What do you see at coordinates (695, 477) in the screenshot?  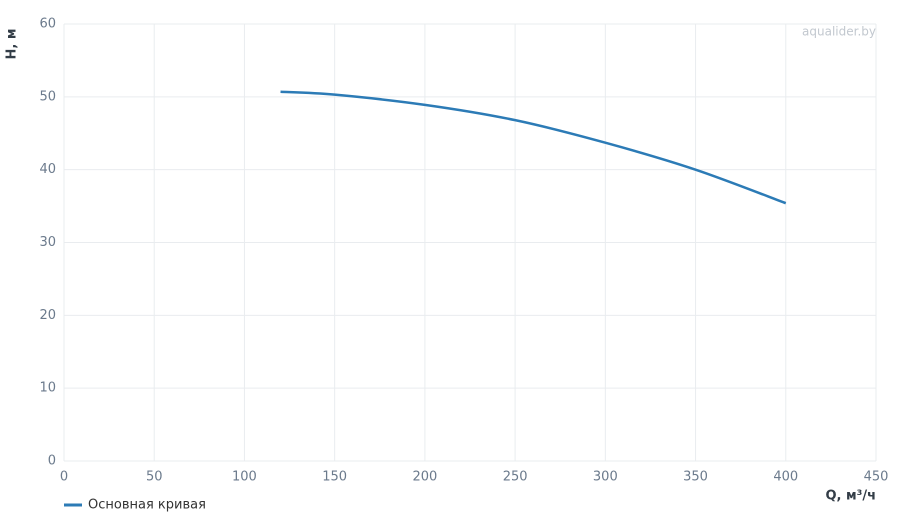 I see `x-tick-label: 350` at bounding box center [695, 477].